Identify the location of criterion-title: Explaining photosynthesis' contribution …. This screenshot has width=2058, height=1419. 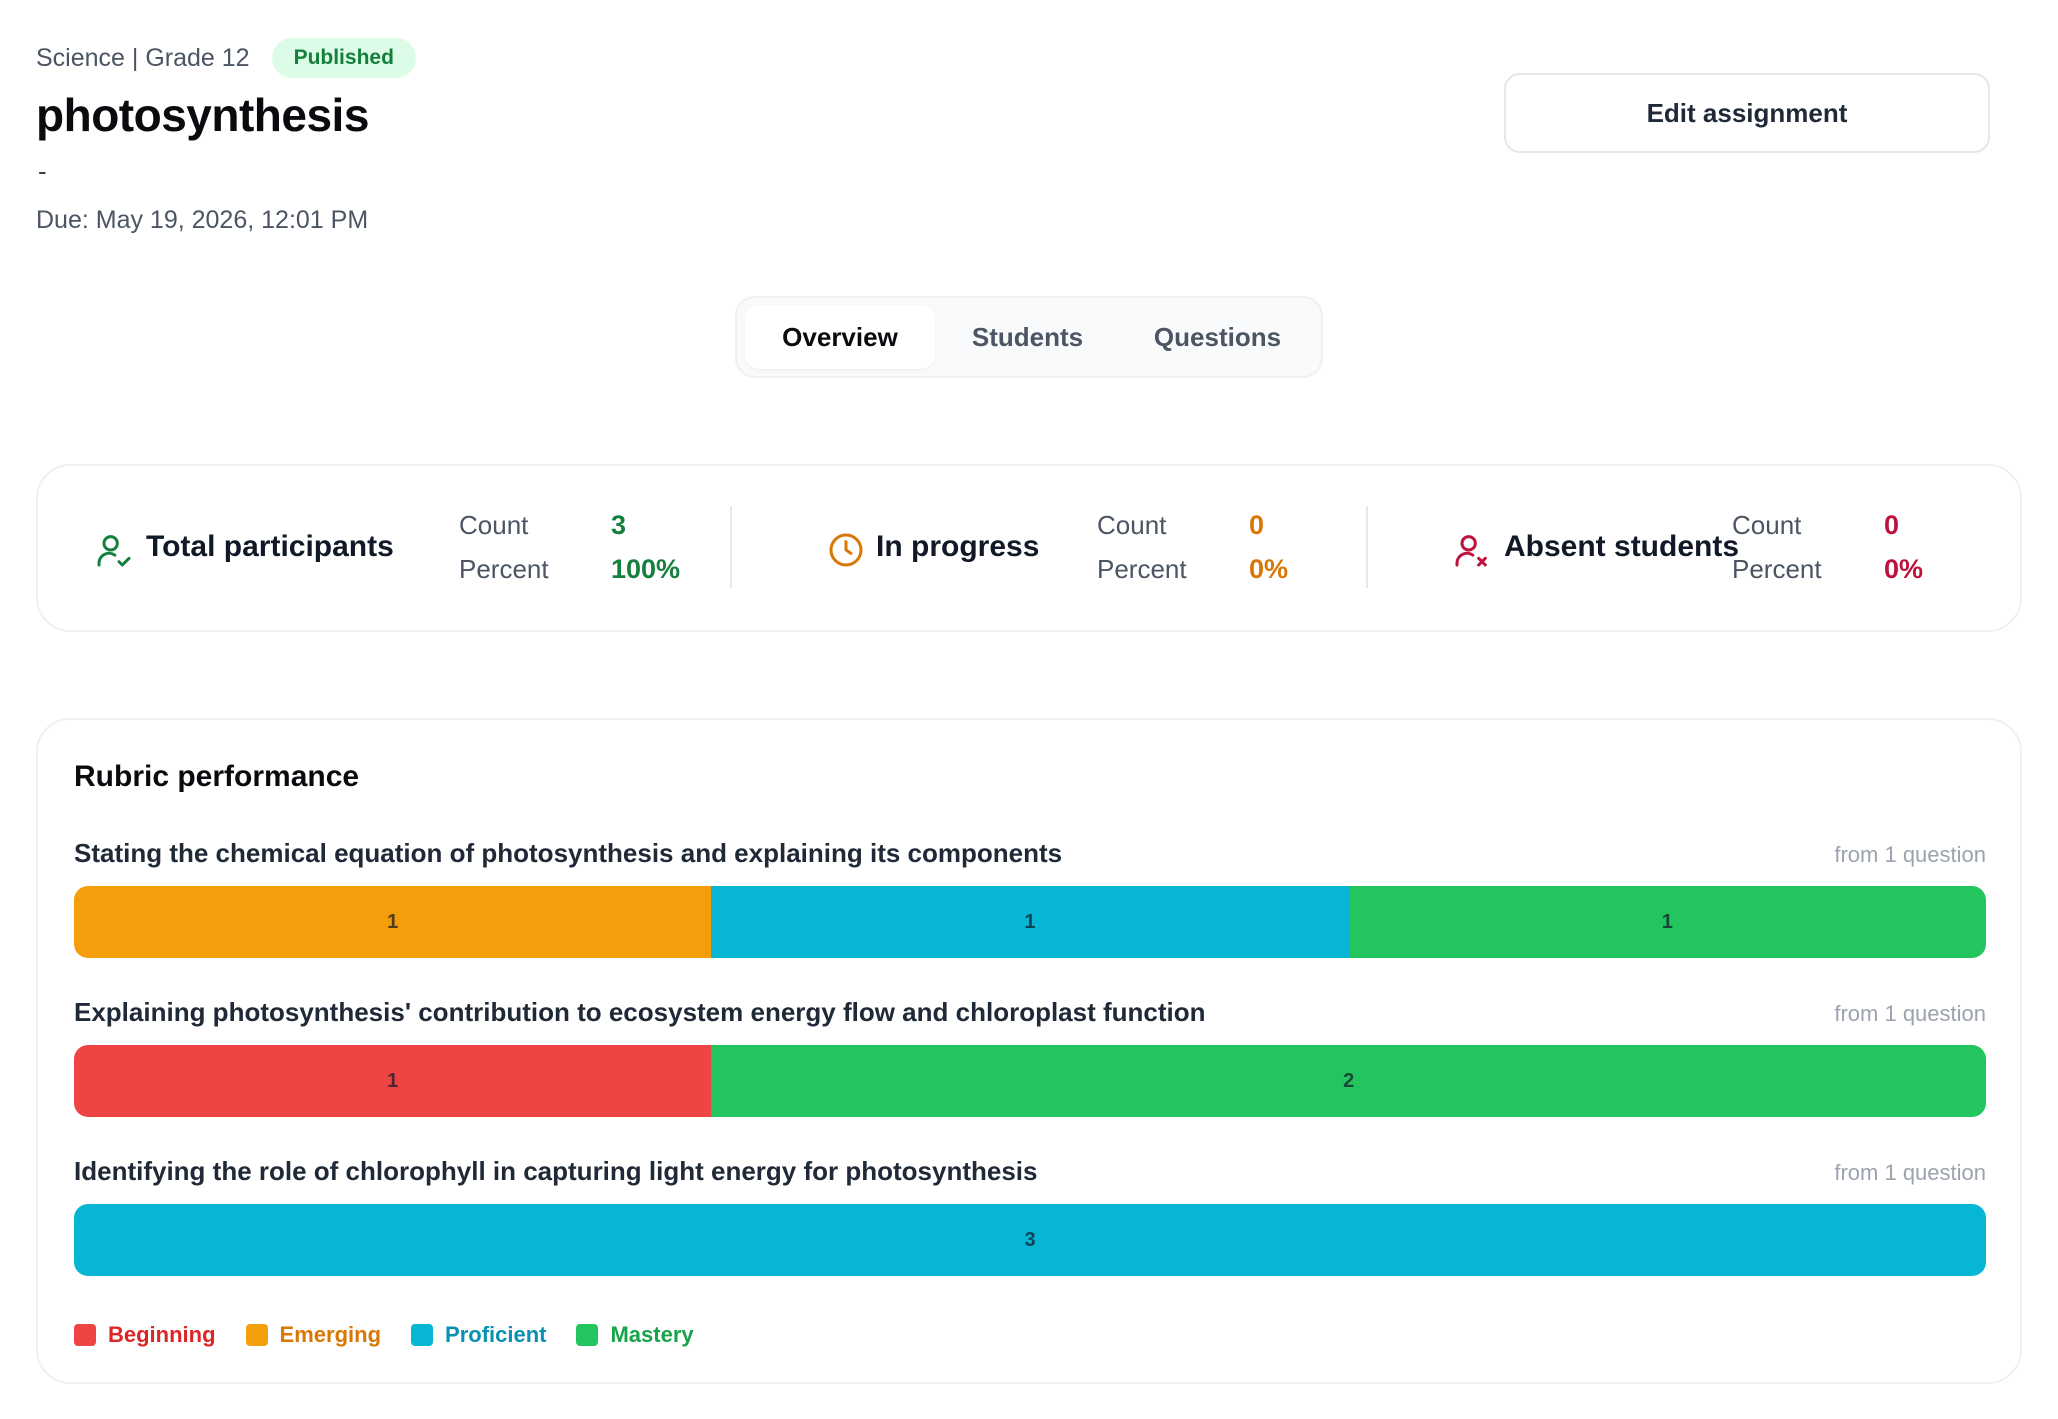
(640, 1012).